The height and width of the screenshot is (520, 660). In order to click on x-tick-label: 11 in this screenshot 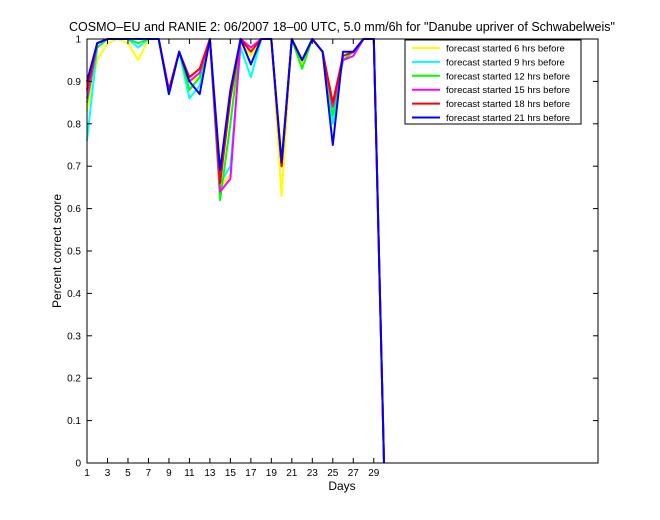, I will do `click(189, 473)`.